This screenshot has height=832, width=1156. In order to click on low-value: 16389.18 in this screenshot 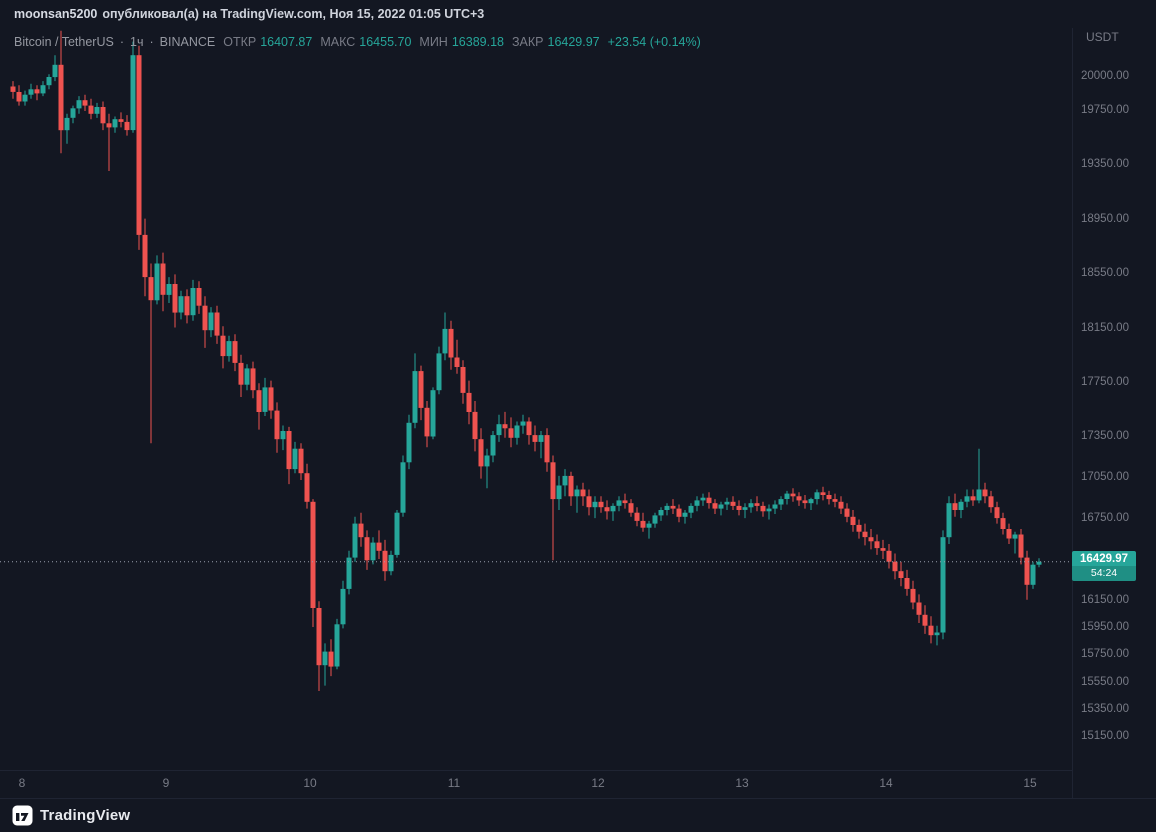, I will do `click(477, 42)`.